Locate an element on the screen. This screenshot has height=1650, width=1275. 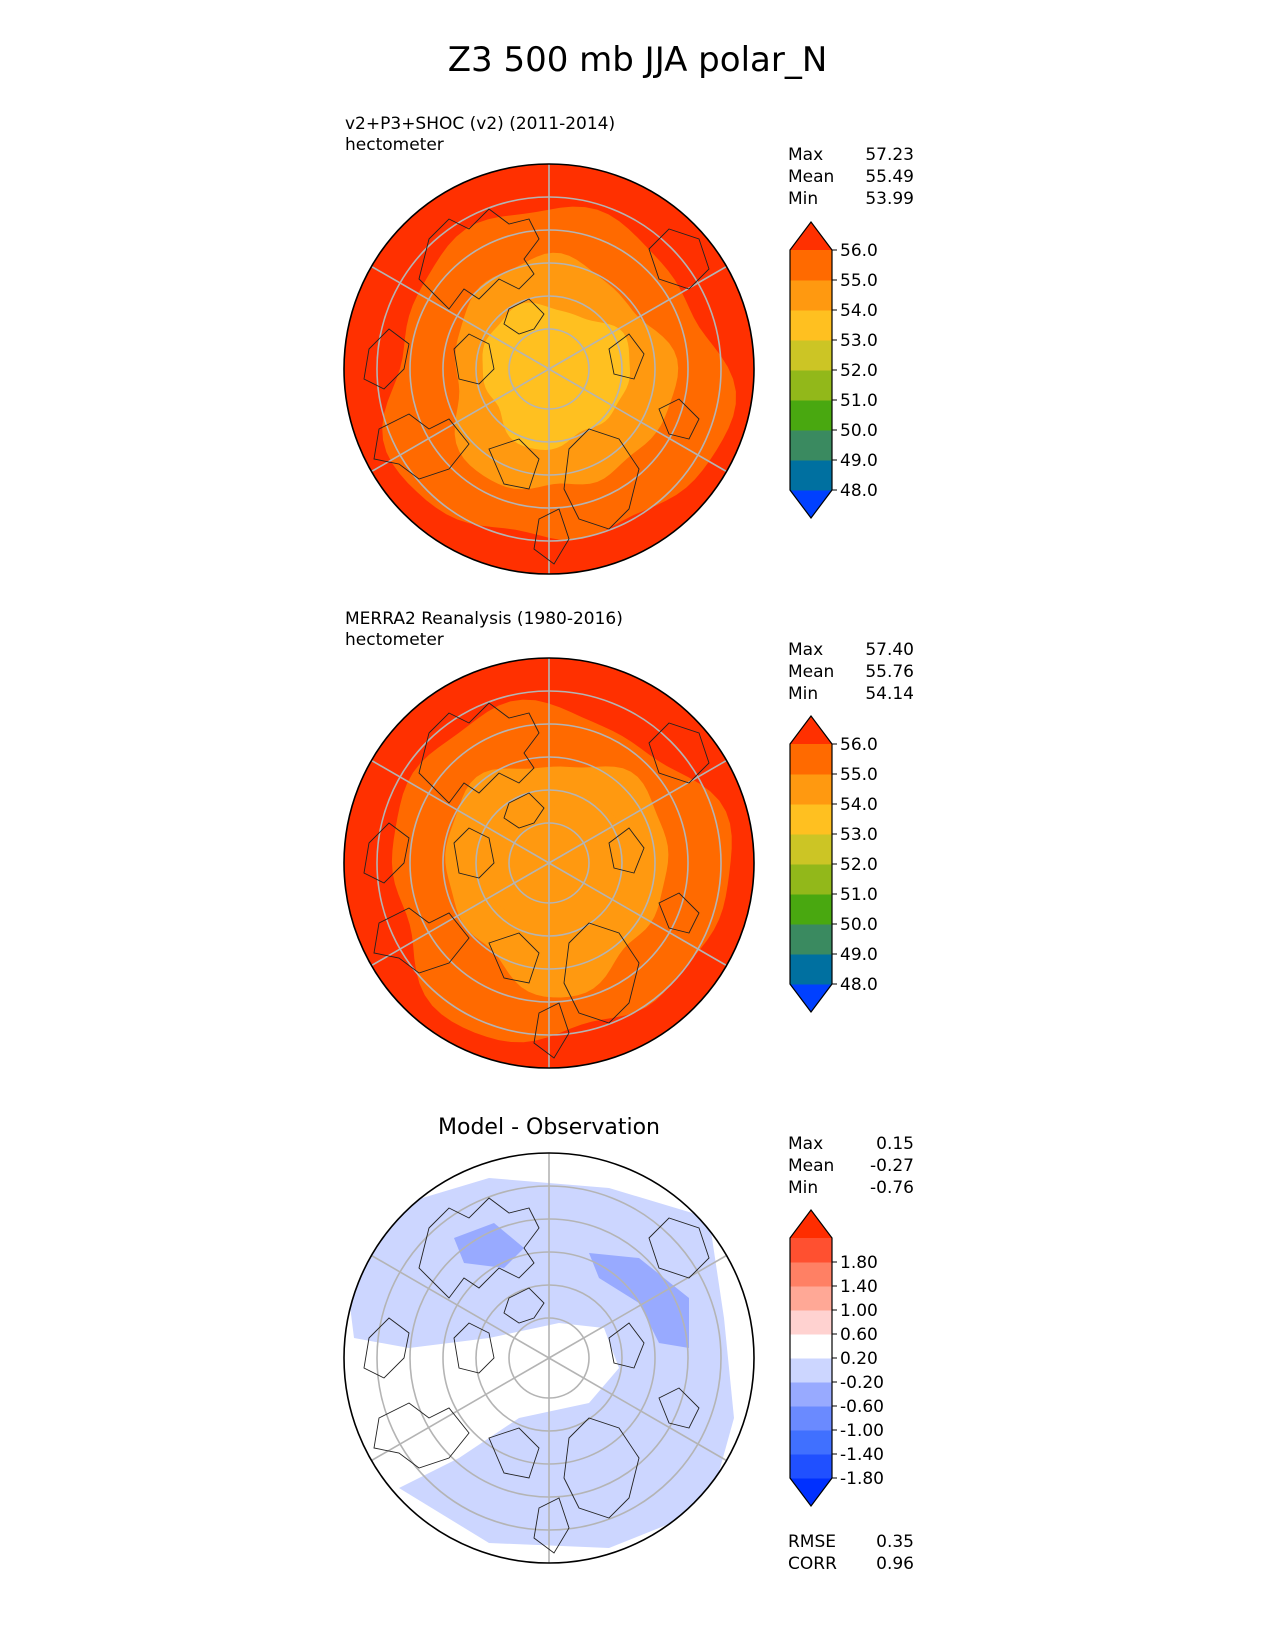
colorbar-tick-label: 54.0 is located at coordinates (859, 311).